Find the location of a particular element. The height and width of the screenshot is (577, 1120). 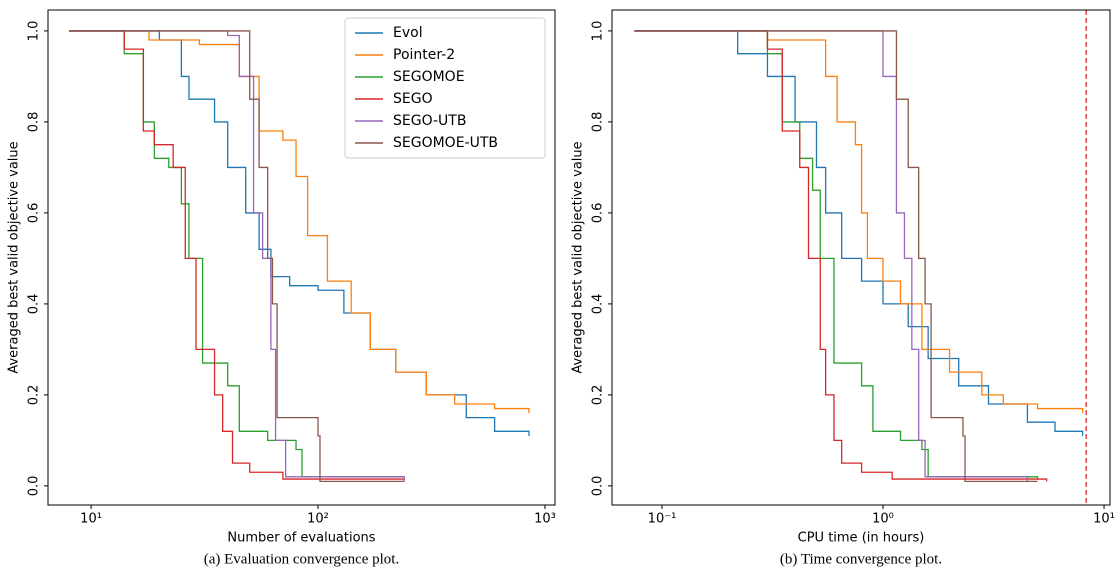

x-tick-label: 10³ is located at coordinates (545, 519).